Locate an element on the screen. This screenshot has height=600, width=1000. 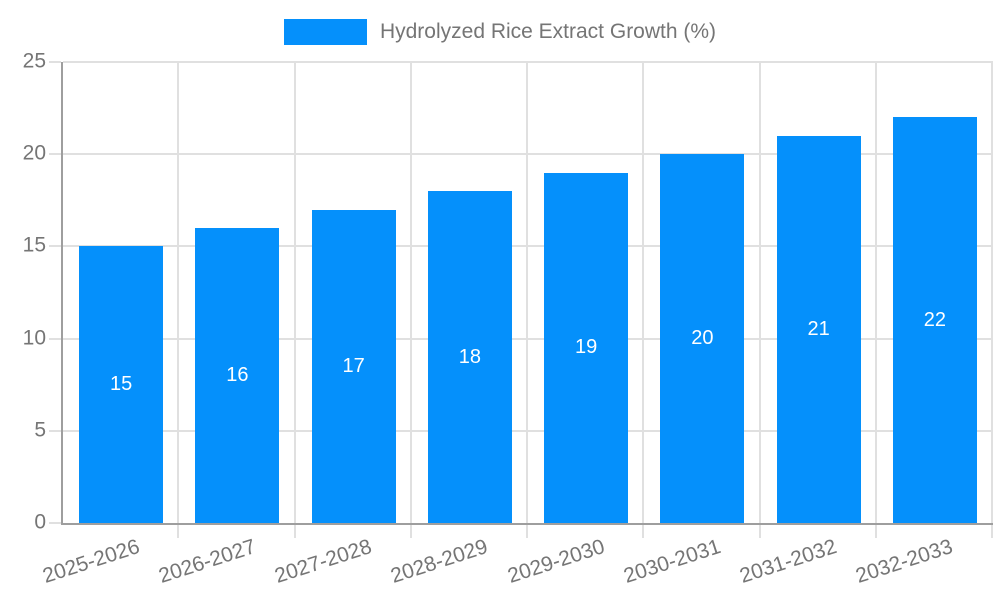
legend-label: Hydrolyzed Rice Extract Growth (%) is located at coordinates (548, 31).